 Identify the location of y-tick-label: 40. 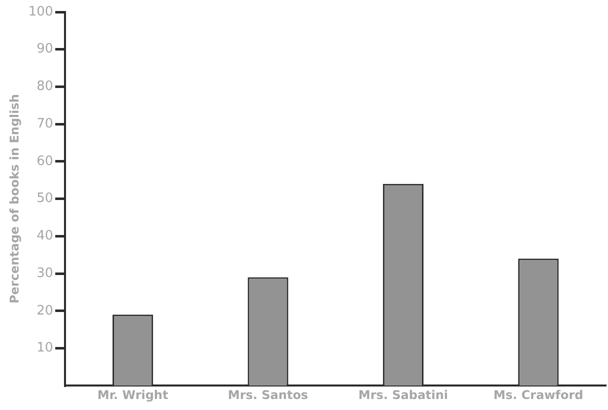
(45, 236).